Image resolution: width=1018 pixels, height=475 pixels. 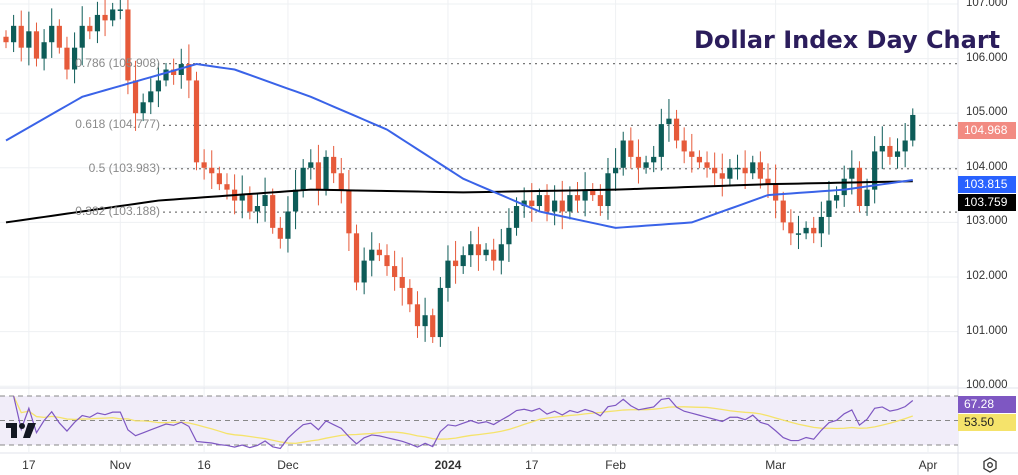 I want to click on price-axis-label: 103.000, so click(x=987, y=221).